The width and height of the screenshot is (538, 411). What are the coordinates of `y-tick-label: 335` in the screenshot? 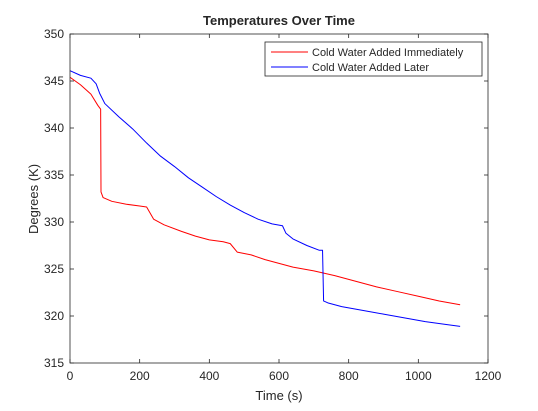 It's located at (54, 175).